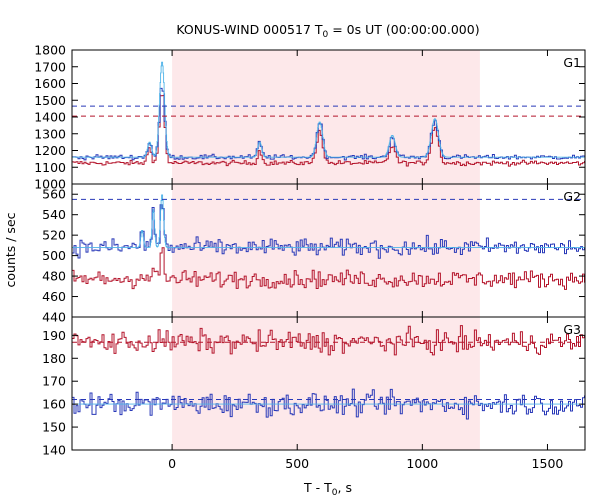  I want to click on y-tick-label-g2-560: 560, so click(54, 194).